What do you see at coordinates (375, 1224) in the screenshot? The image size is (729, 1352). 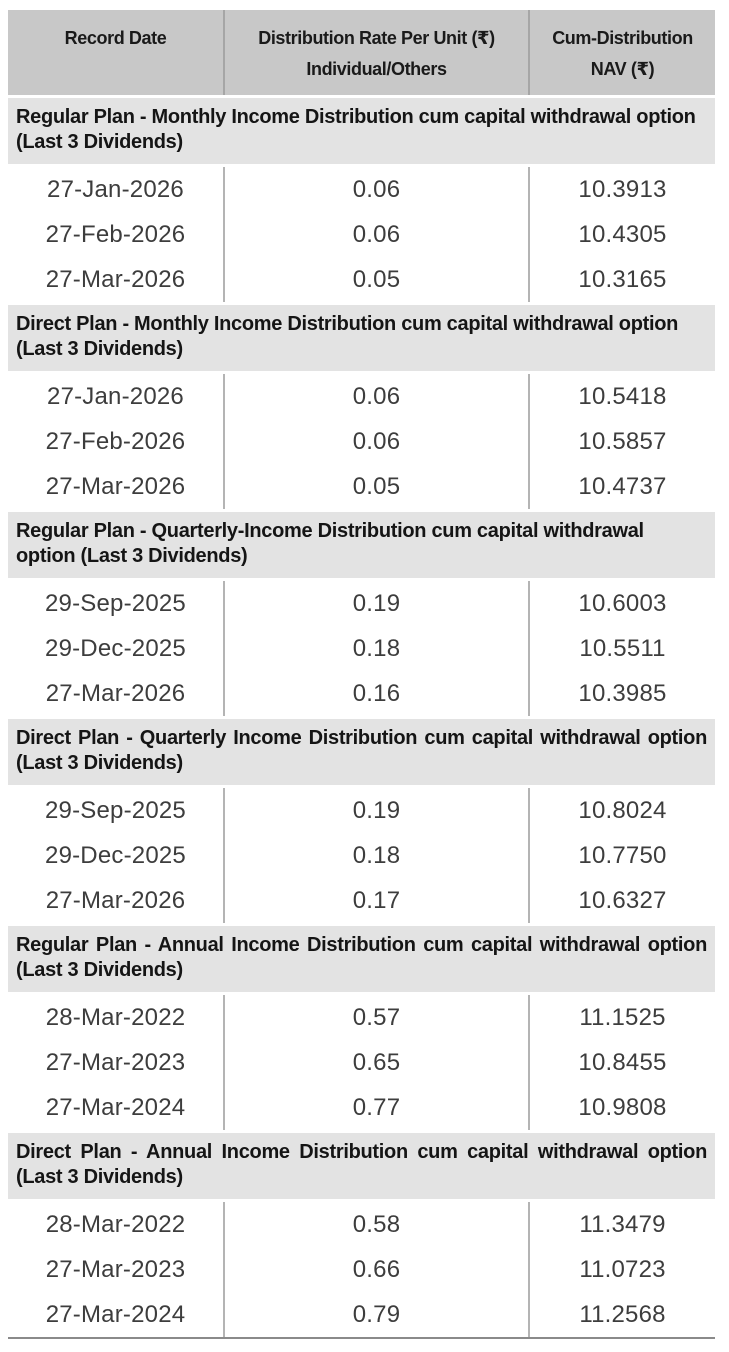 I see `distribution-rate-cell: 0.58` at bounding box center [375, 1224].